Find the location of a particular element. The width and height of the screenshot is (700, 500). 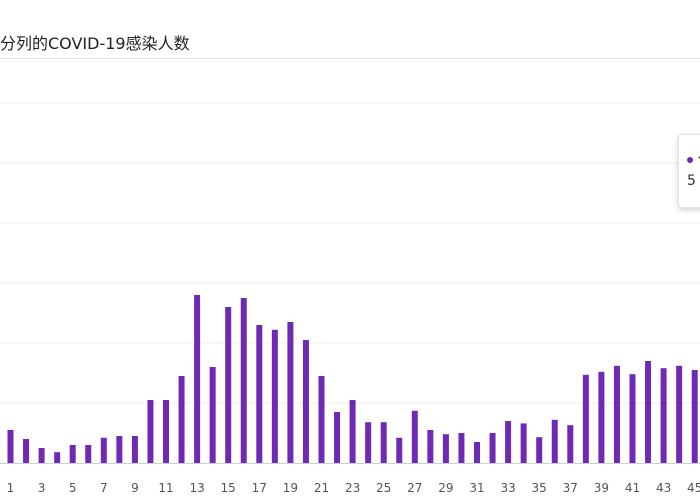

x-tick-label: 13 is located at coordinates (196, 488).